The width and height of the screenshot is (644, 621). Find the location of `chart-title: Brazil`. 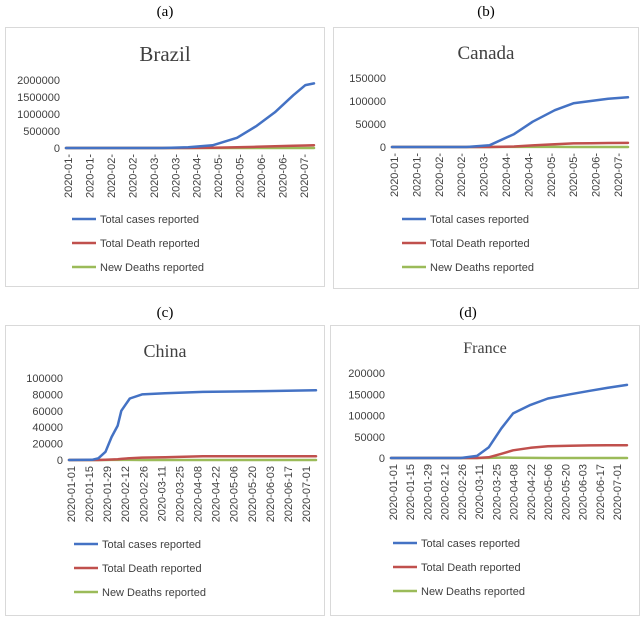

chart-title: Brazil is located at coordinates (164, 54).